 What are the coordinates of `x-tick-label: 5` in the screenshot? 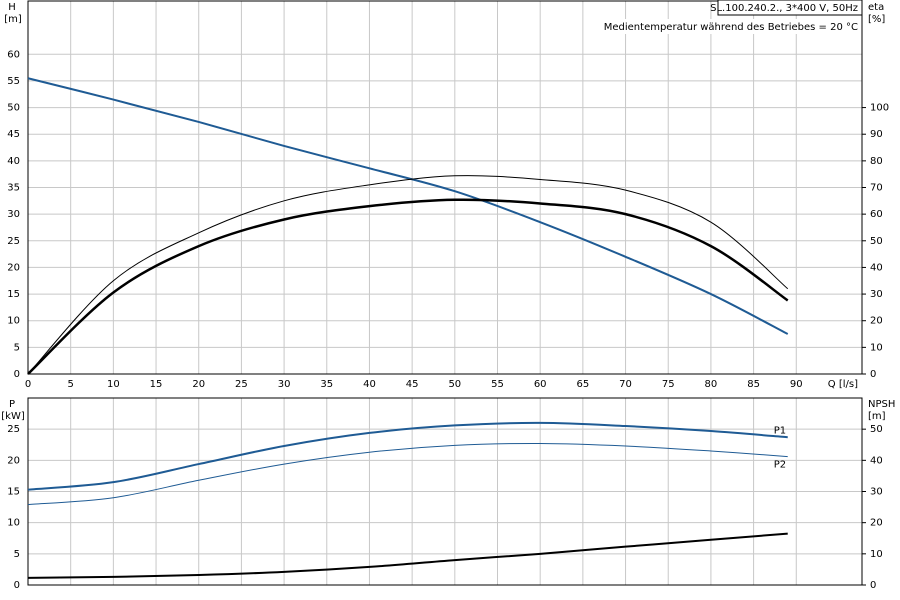 It's located at (70, 384).